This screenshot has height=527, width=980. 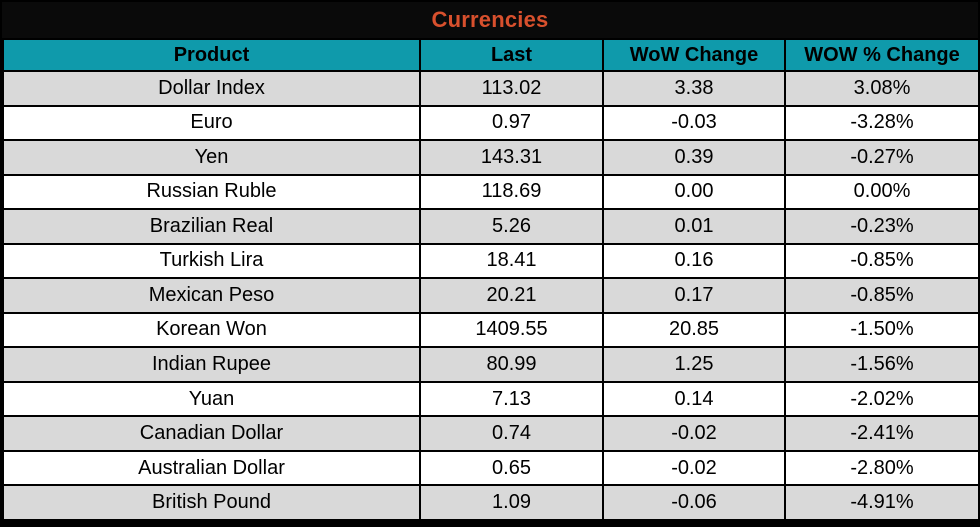 What do you see at coordinates (511, 157) in the screenshot?
I see `last-cell: 143.31` at bounding box center [511, 157].